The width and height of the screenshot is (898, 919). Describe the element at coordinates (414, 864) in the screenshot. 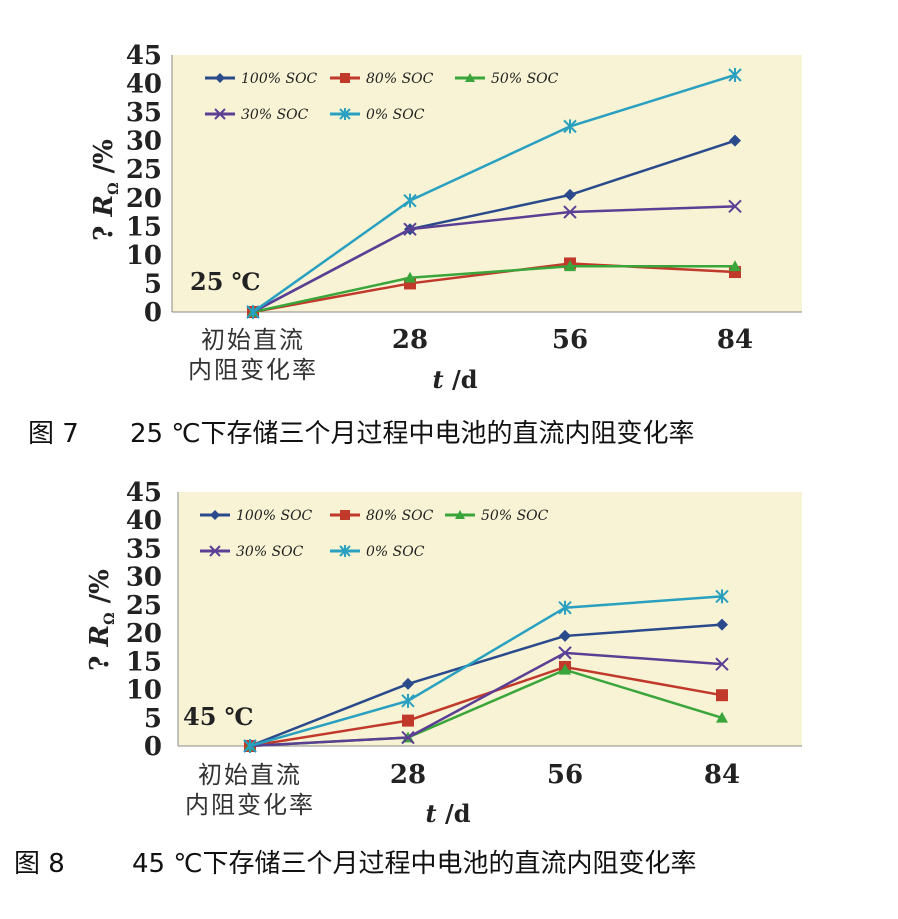

I see `figure-caption-text: 45 ℃下存储三个月过程中电池的直流内阻变化率` at that location.